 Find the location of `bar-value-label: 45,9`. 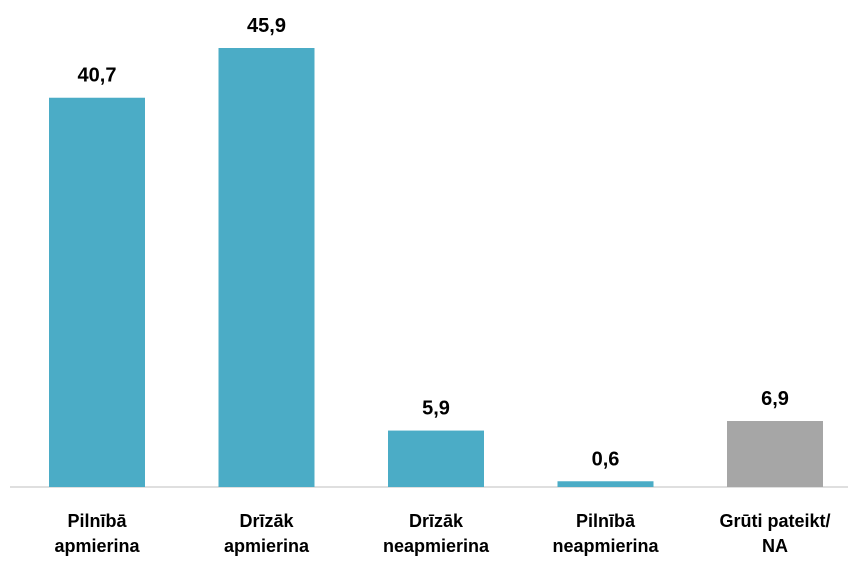

bar-value-label: 45,9 is located at coordinates (266, 26).